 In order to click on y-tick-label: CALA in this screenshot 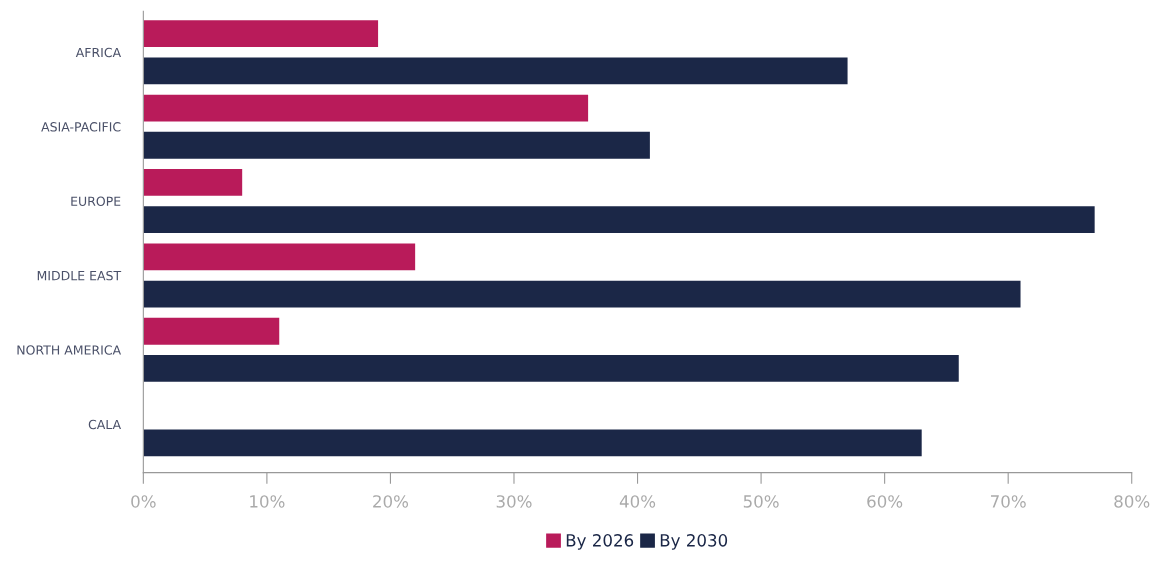, I will do `click(105, 424)`.